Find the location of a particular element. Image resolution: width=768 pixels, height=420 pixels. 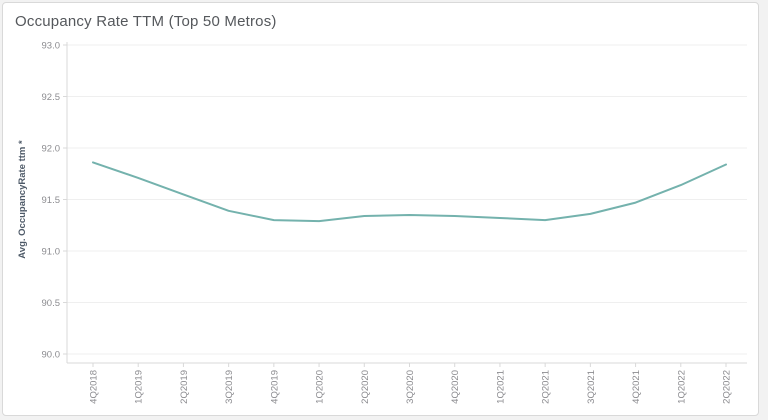

y-tick-label: 92.0 is located at coordinates (51, 149).